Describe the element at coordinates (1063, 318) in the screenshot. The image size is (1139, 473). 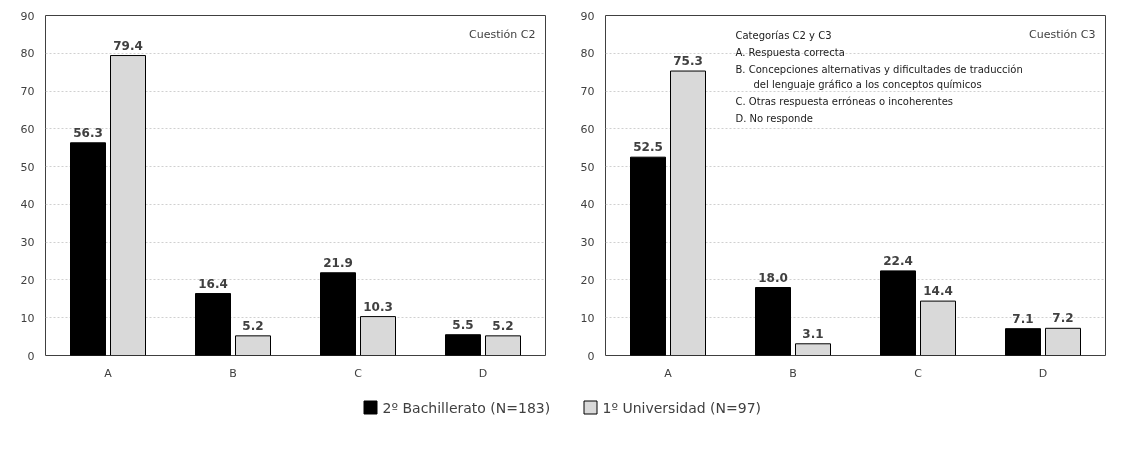
I see `text: 7.2` at that location.